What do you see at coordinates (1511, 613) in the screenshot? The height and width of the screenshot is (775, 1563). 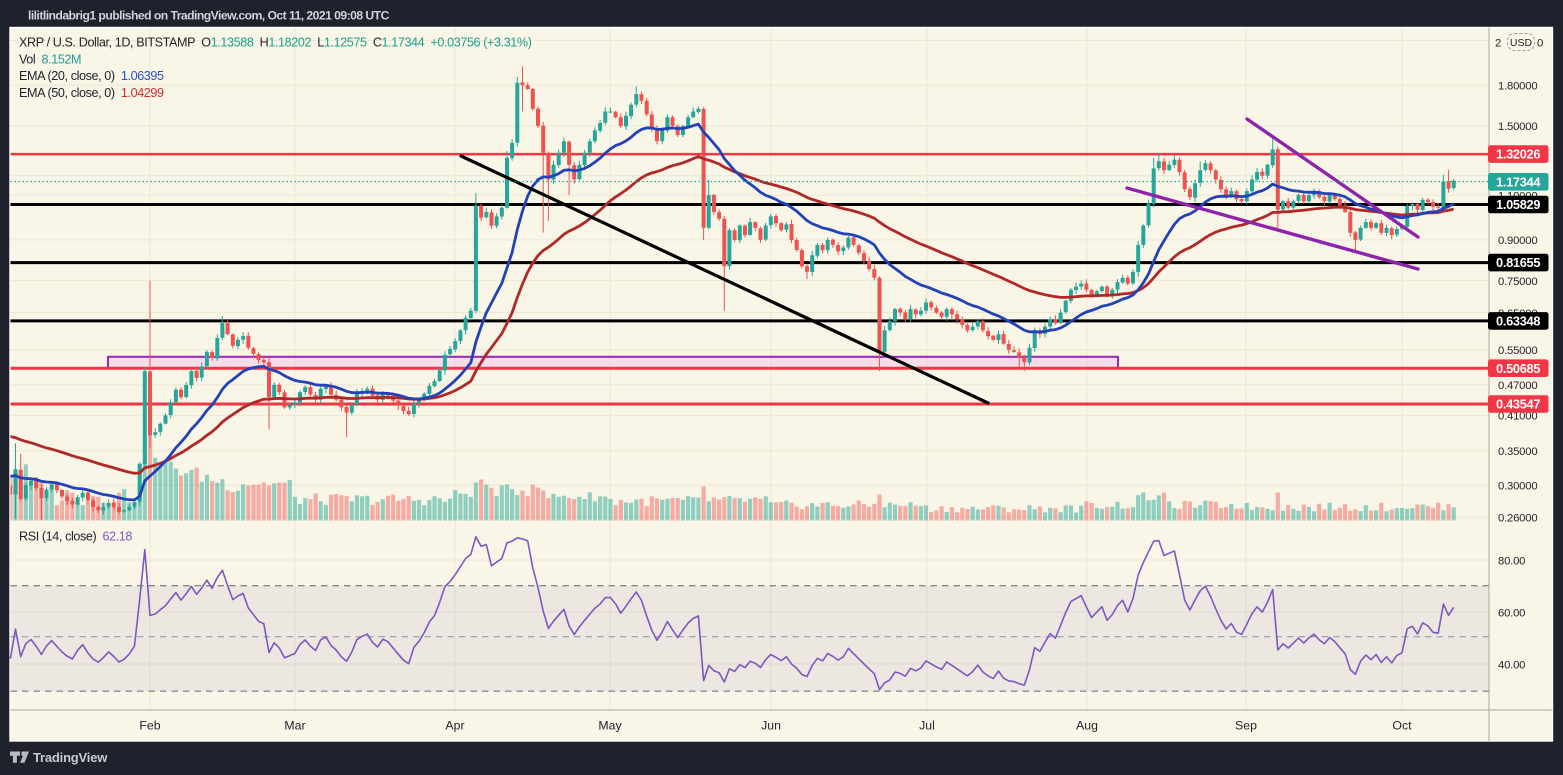 I see `svg-text: 60.00` at bounding box center [1511, 613].